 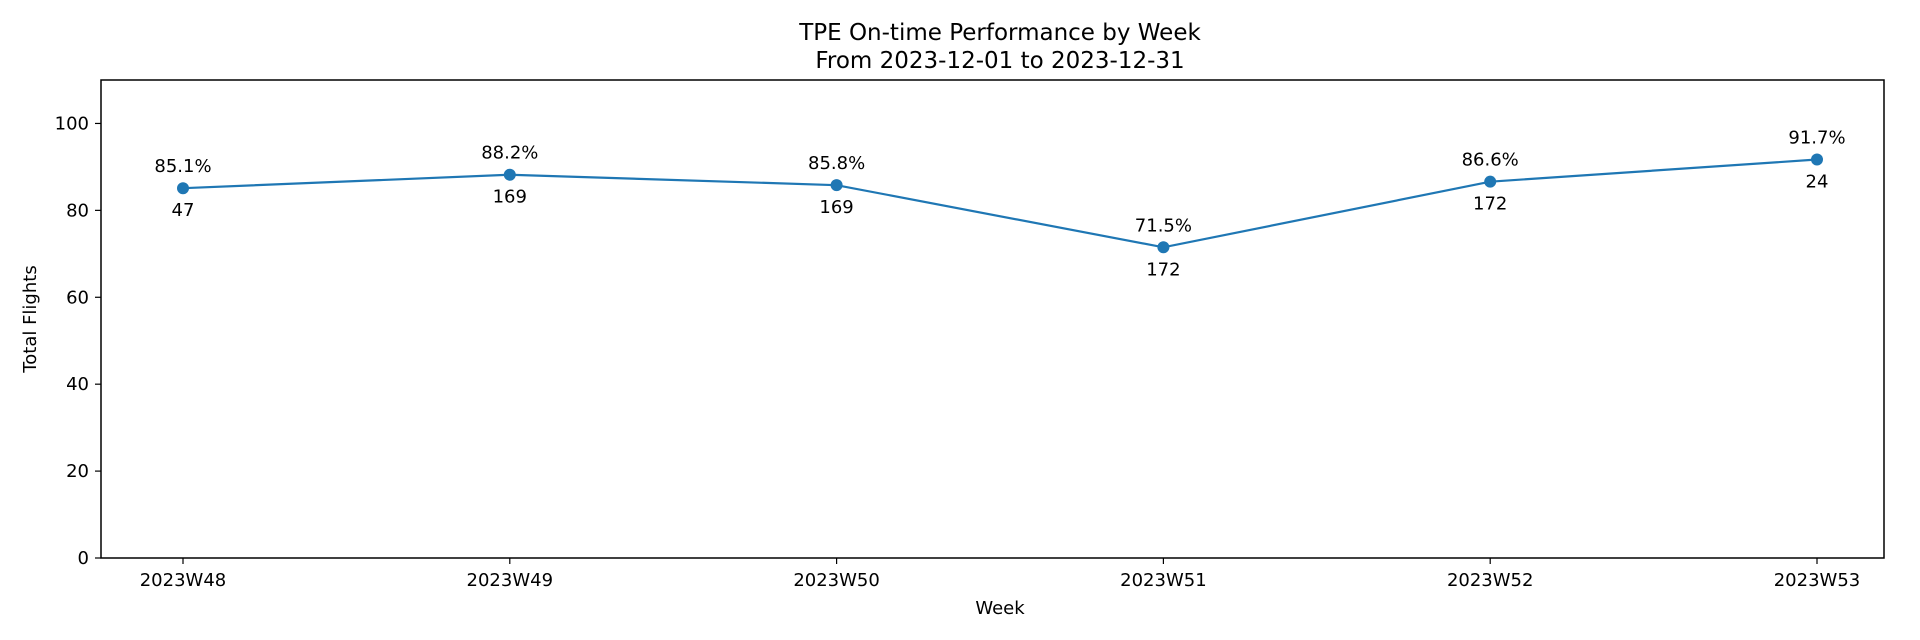 I want to click on x-tick-label: 2023W50, so click(x=836, y=580).